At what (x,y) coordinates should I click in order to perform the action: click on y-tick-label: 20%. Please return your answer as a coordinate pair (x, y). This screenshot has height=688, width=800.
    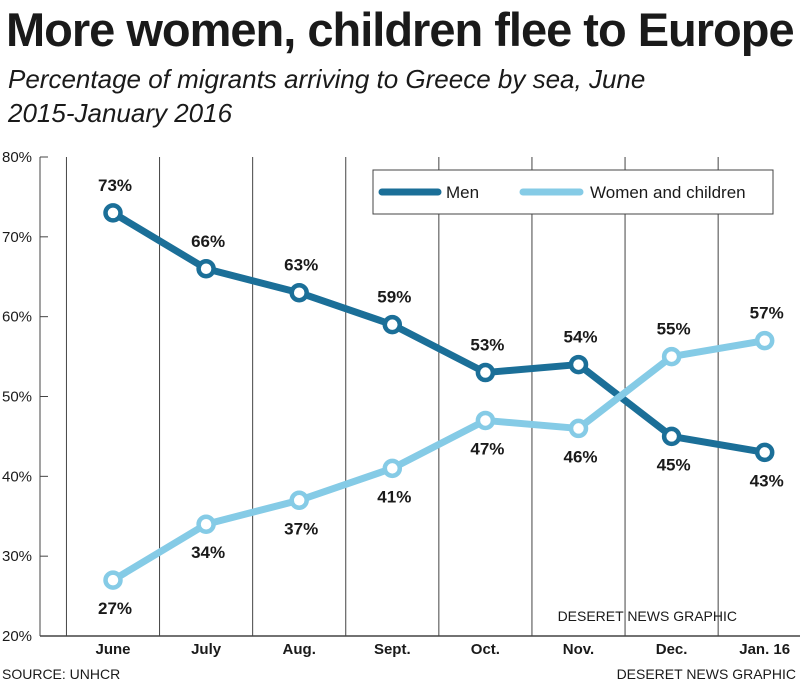
    Looking at the image, I should click on (17, 636).